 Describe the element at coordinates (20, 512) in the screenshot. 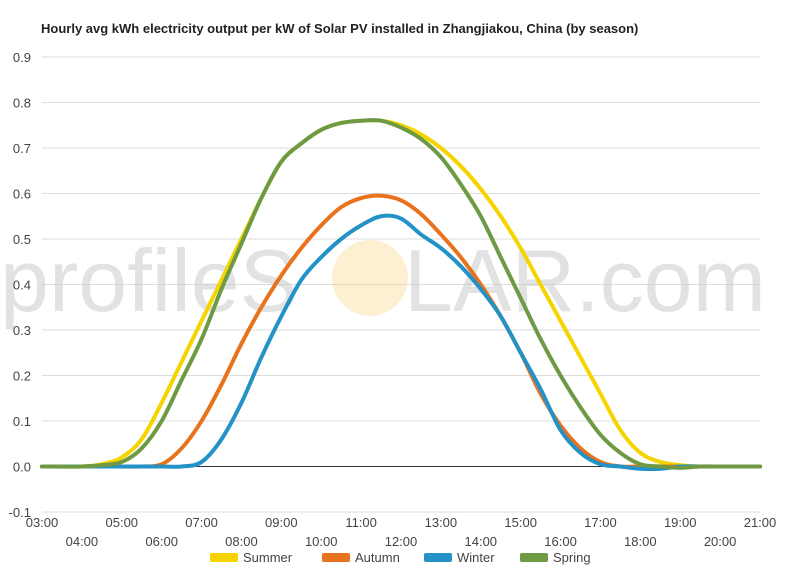

I see `y-tick-label-0: -0.1` at that location.